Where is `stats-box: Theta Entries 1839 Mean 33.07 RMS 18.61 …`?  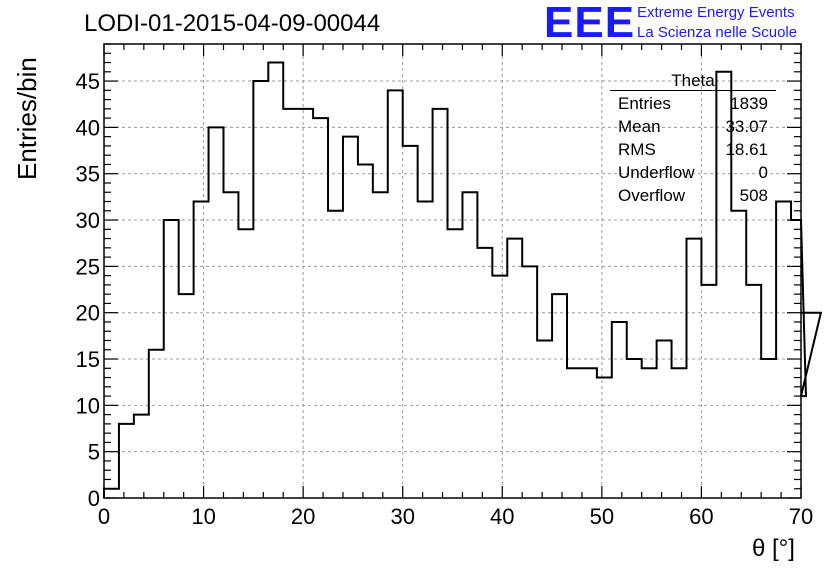
stats-box: Theta Entries 1839 Mean 33.07 RMS 18.61 … is located at coordinates (693, 139).